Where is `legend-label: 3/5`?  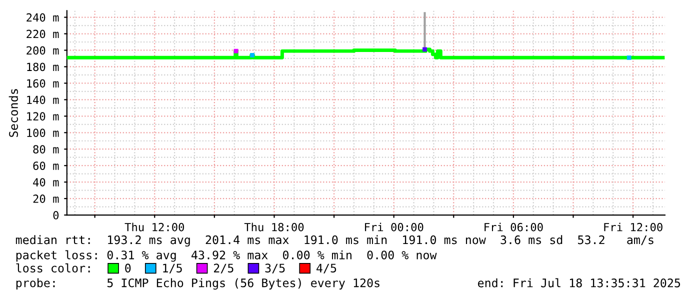 legend-label: 3/5 is located at coordinates (275, 269).